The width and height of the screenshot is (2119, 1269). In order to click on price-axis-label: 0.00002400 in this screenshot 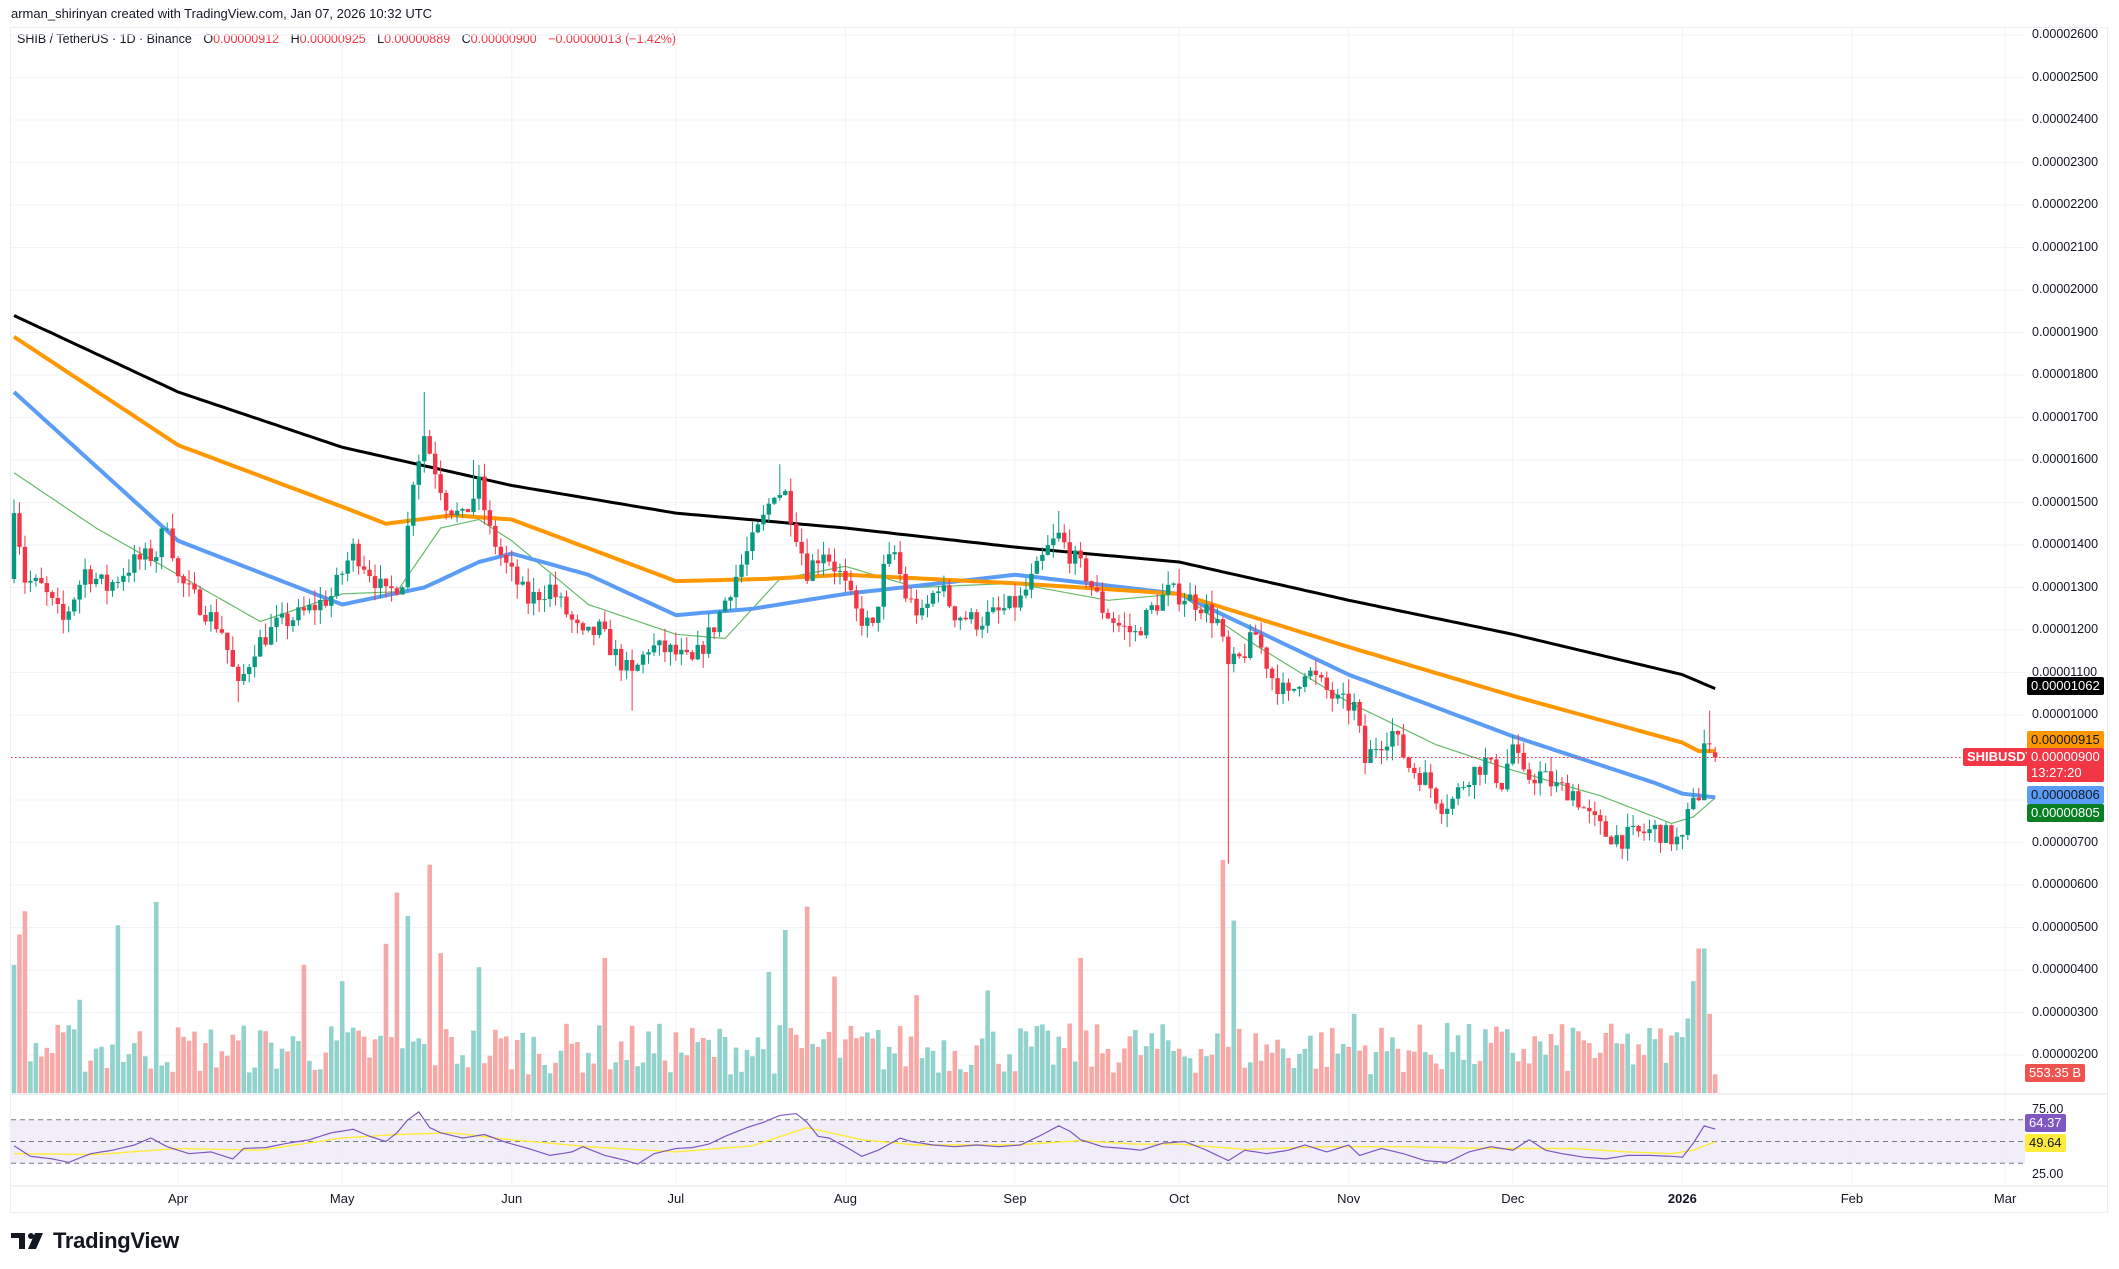, I will do `click(2065, 119)`.